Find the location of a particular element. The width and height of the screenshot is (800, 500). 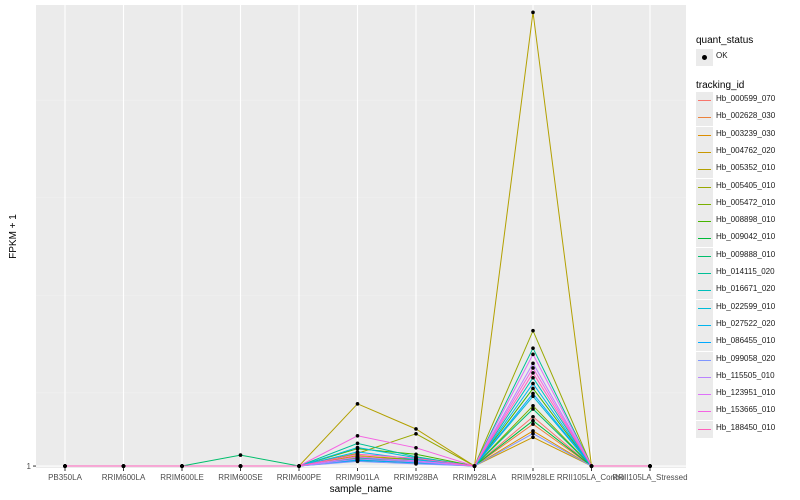

legend-item: Hb_014115_020 is located at coordinates (746, 273).